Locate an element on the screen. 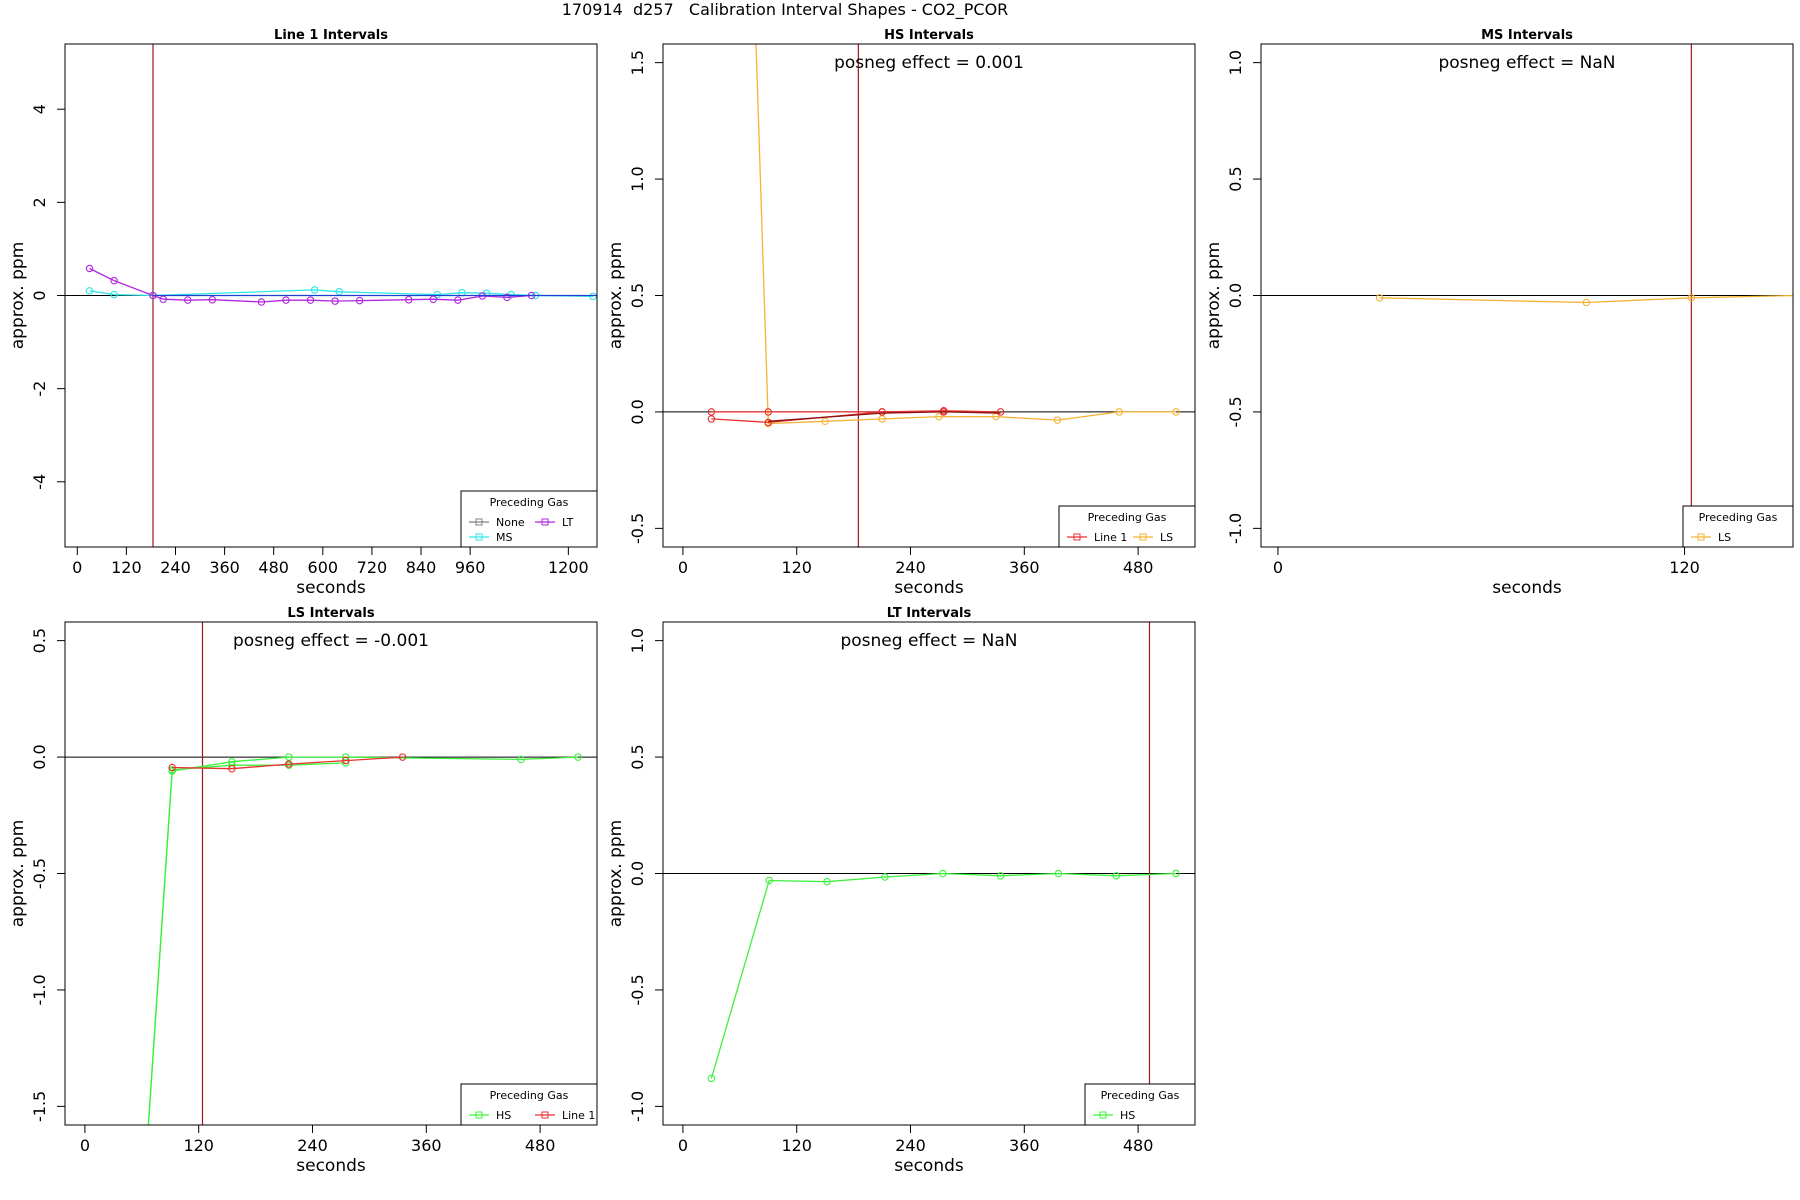 The image size is (1800, 1200). y-tick-label: -2 is located at coordinates (39, 389).